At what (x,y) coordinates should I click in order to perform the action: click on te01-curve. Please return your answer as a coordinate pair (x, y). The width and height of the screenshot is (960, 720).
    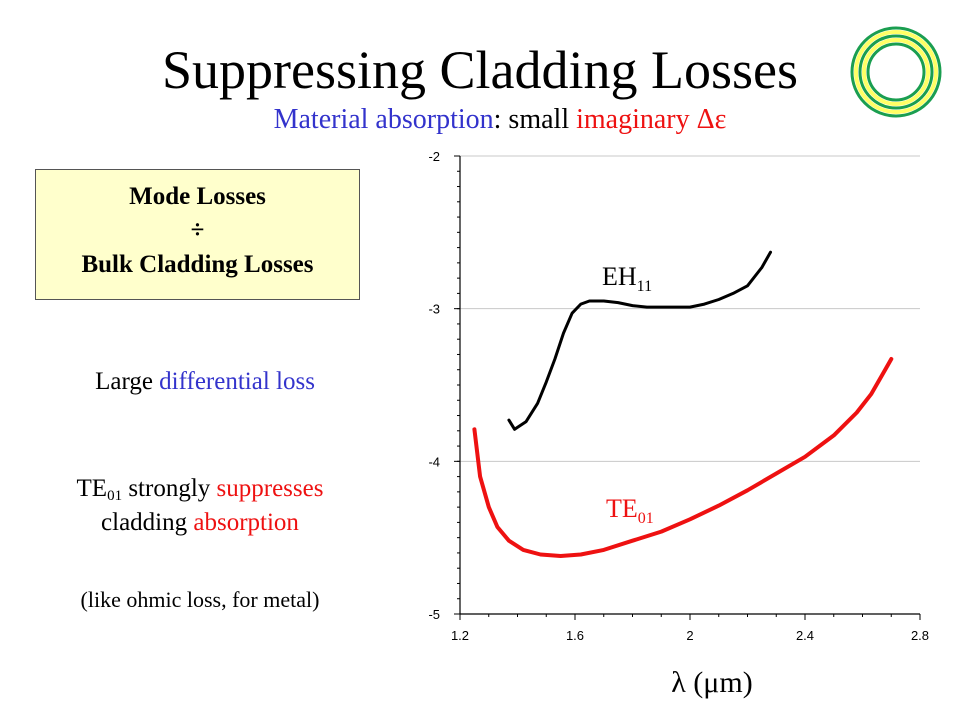
    Looking at the image, I should click on (683, 457).